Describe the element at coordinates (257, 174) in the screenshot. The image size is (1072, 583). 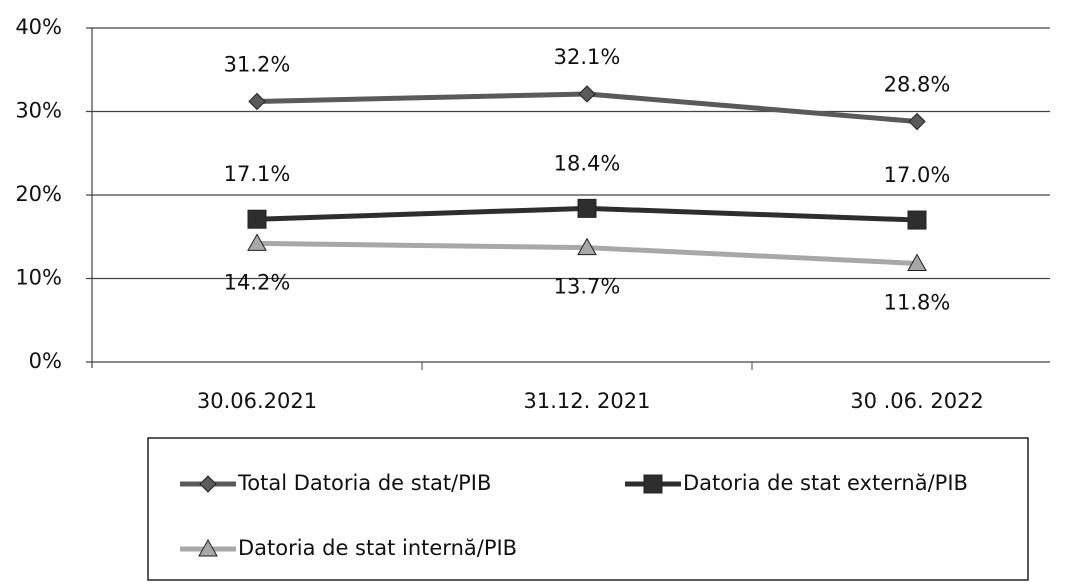
I see `data-label: 17.1%` at that location.